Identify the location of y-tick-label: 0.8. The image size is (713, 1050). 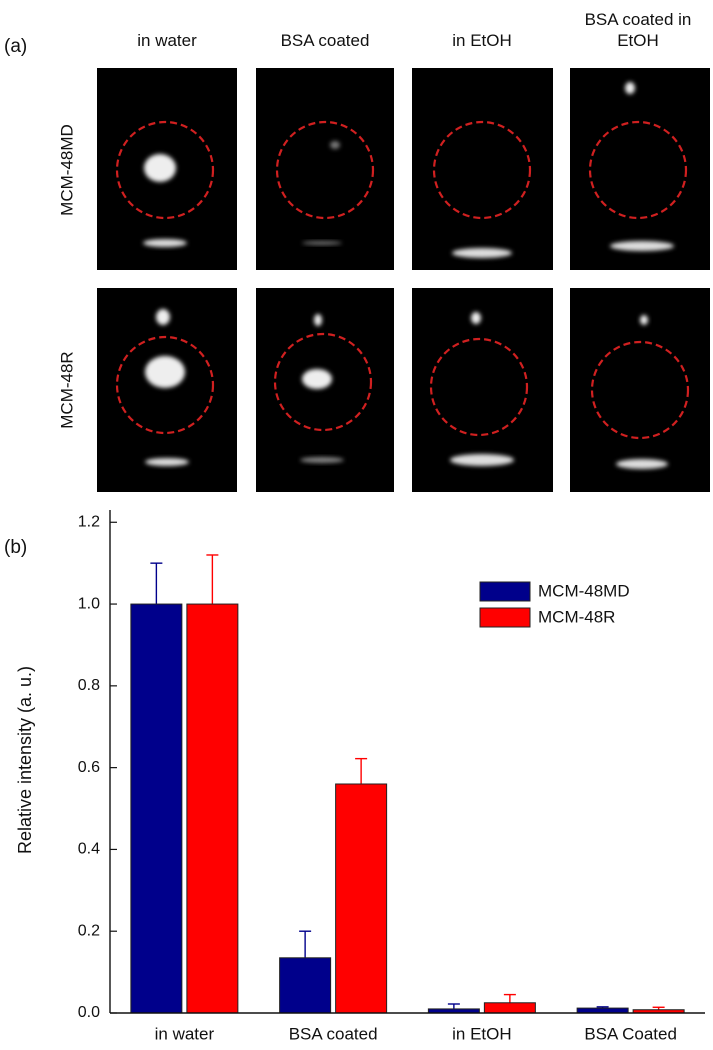
(89, 685).